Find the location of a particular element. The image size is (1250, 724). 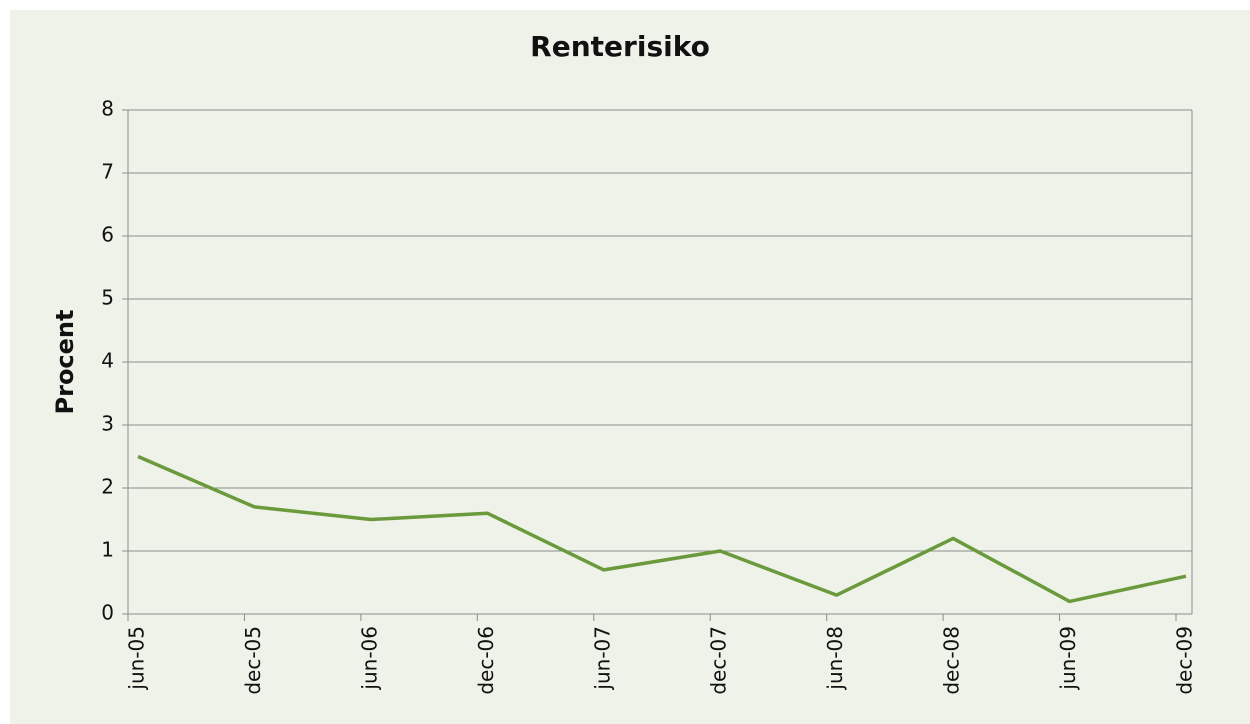

y-tick-label: 3 is located at coordinates (107, 424).